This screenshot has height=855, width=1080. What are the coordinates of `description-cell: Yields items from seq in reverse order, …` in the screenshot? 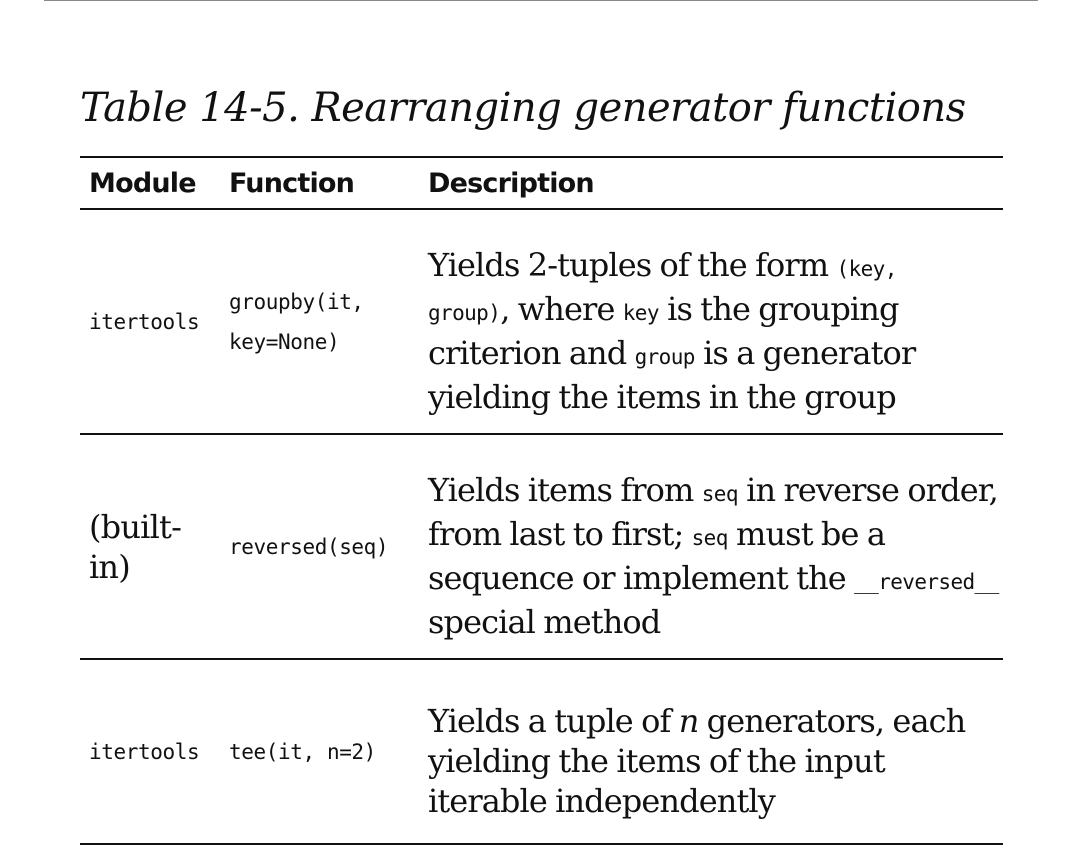 It's located at (708, 547).